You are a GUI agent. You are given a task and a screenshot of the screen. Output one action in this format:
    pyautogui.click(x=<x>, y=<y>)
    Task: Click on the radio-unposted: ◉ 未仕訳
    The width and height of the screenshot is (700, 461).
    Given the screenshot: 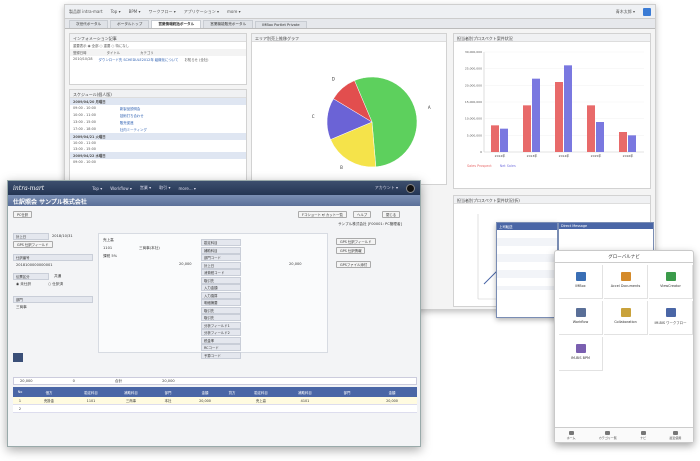 What is the action you would take?
    pyautogui.click(x=24, y=284)
    